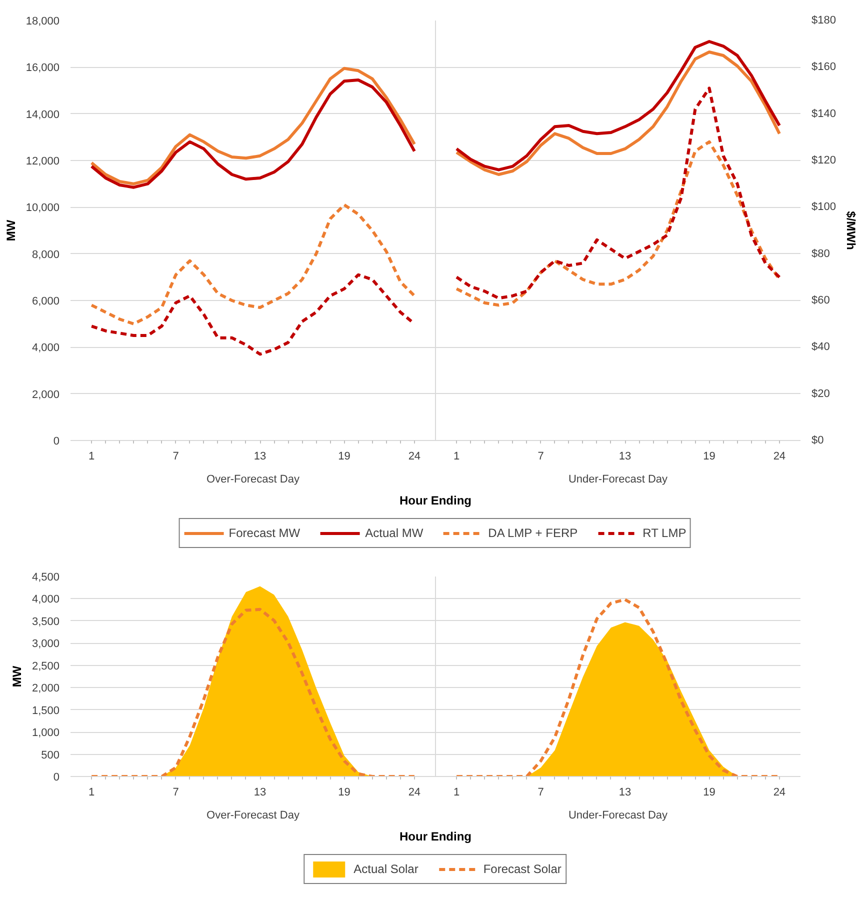  Describe the element at coordinates (46, 666) in the screenshot. I see `y-tick-label: 2,500` at that location.